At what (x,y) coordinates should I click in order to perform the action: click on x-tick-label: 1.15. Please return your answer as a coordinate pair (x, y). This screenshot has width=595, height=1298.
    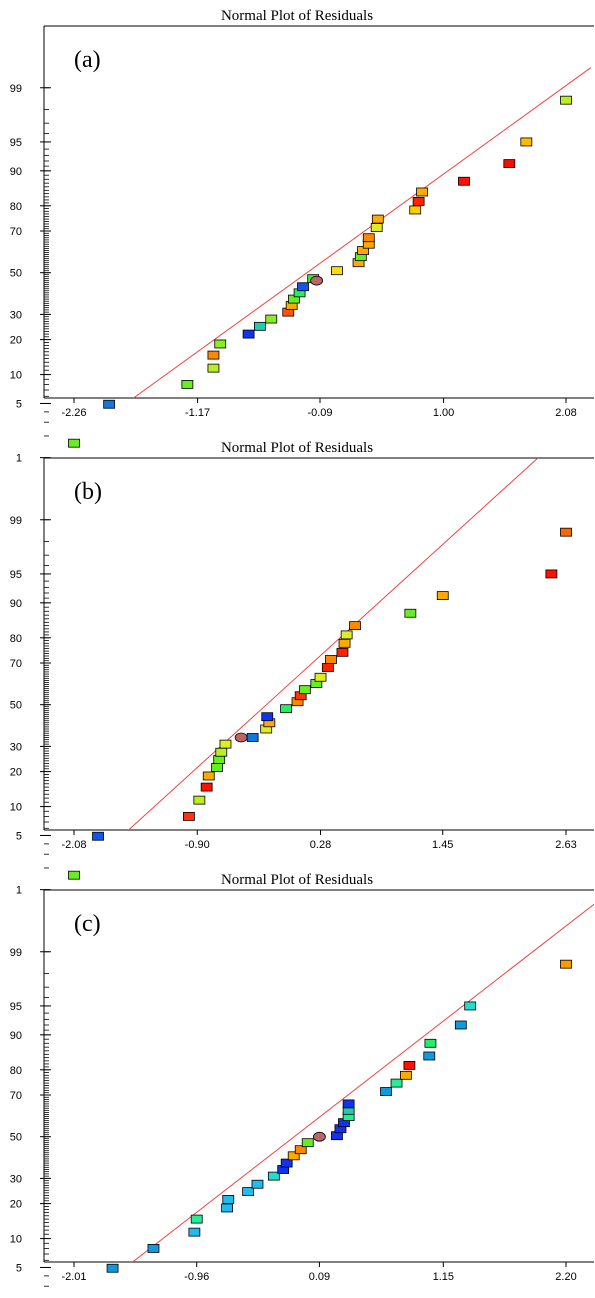
    Looking at the image, I should click on (443, 1277).